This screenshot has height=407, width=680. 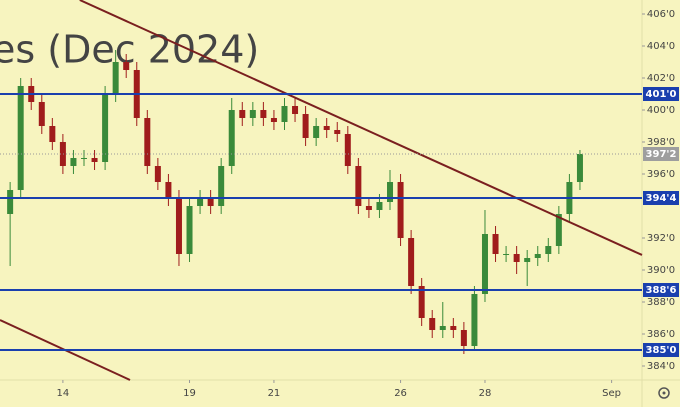 I want to click on x-tick-label: 21, so click(x=274, y=393).